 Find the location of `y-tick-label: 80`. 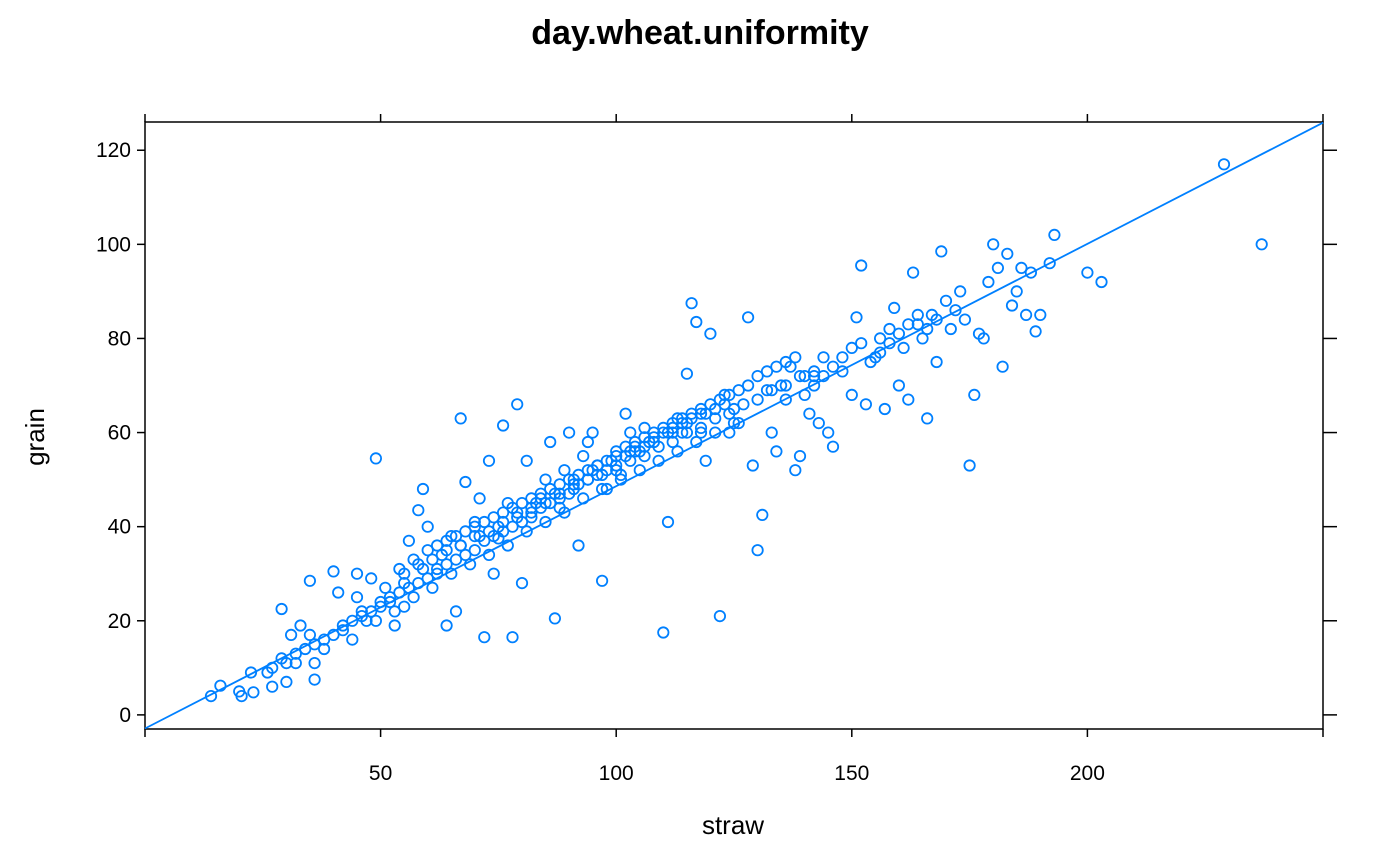

y-tick-label: 80 is located at coordinates (119, 338).